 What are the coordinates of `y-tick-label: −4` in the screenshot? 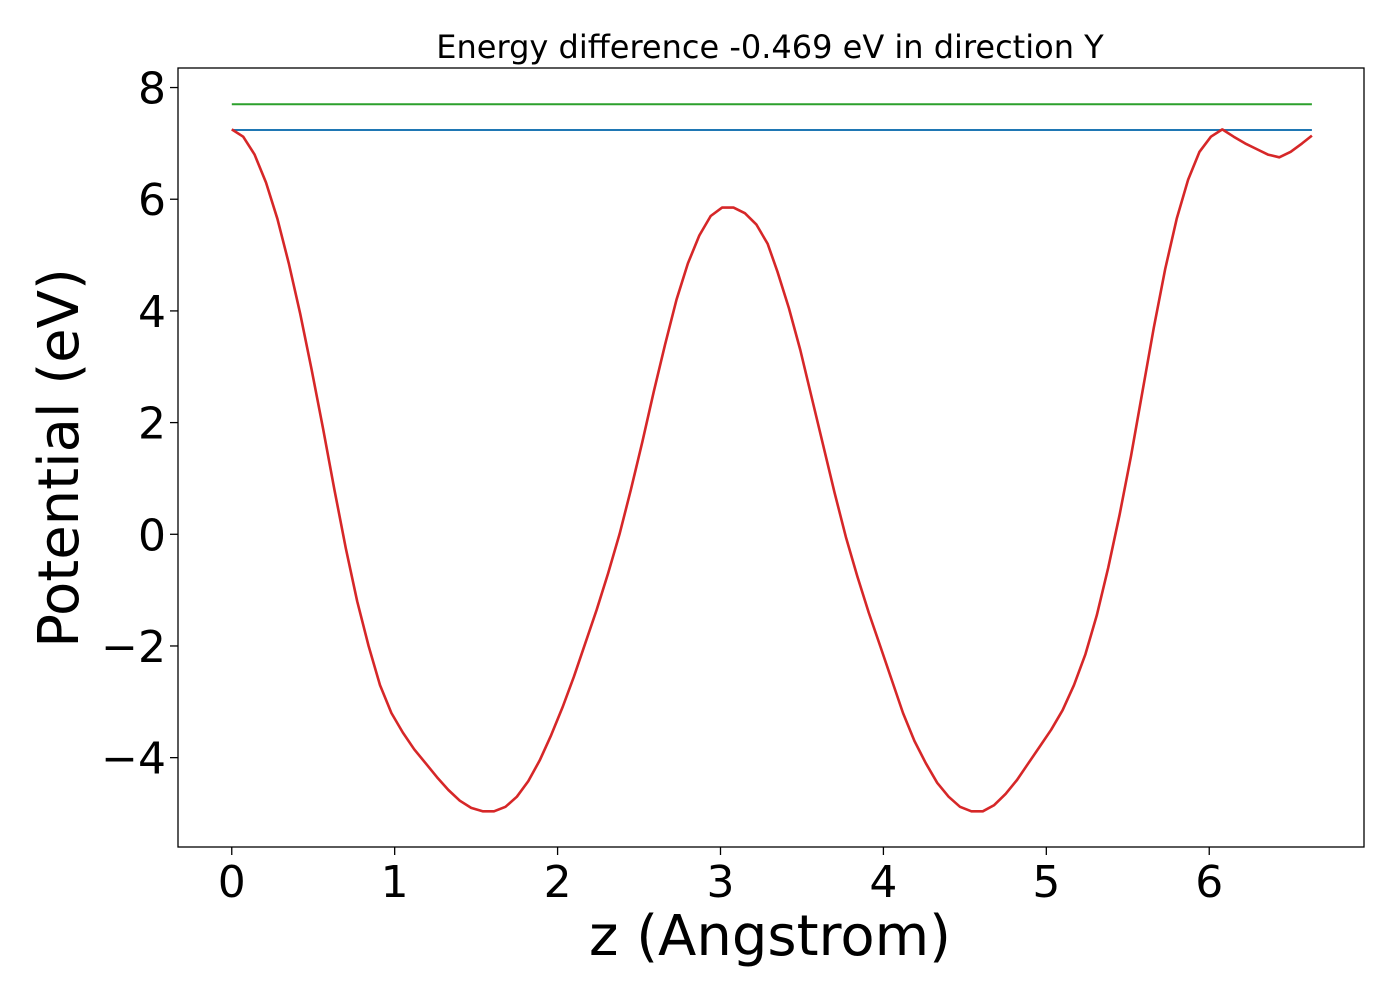 It's located at (133, 759).